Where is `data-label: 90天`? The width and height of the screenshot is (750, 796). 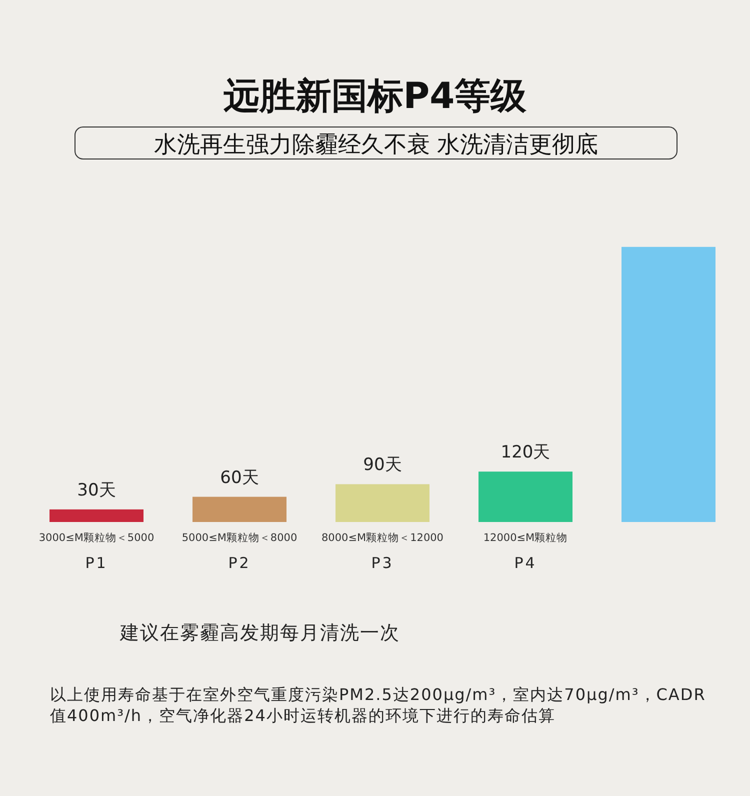 data-label: 90天 is located at coordinates (382, 465).